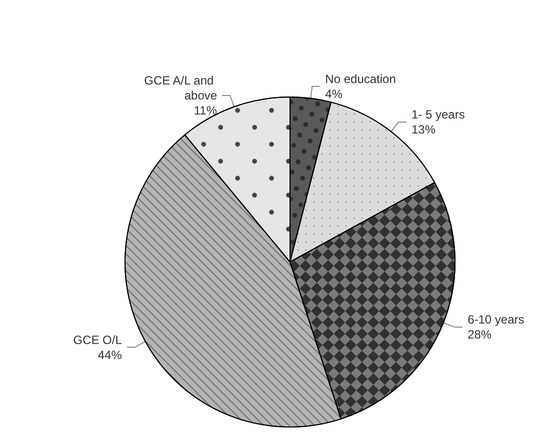 The image size is (545, 437). I want to click on slice-label: 6-10 years, so click(496, 319).